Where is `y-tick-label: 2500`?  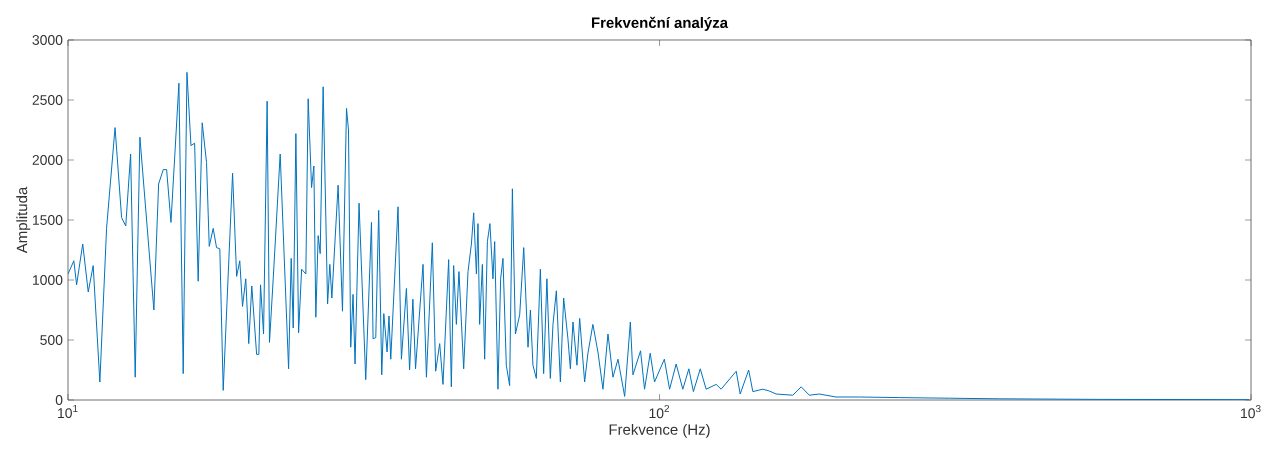 y-tick-label: 2500 is located at coordinates (47, 100).